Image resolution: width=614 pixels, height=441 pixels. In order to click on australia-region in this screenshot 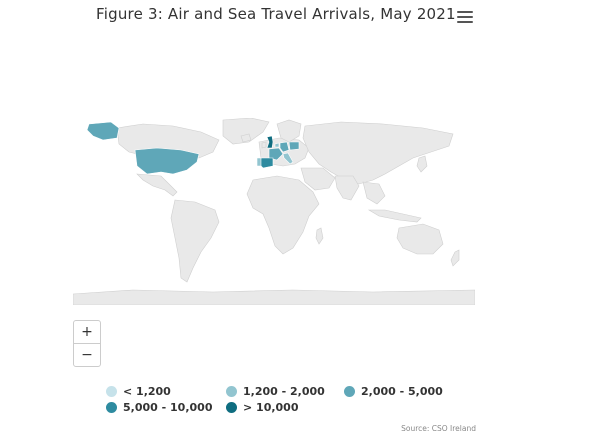, I will do `click(420, 239)`.